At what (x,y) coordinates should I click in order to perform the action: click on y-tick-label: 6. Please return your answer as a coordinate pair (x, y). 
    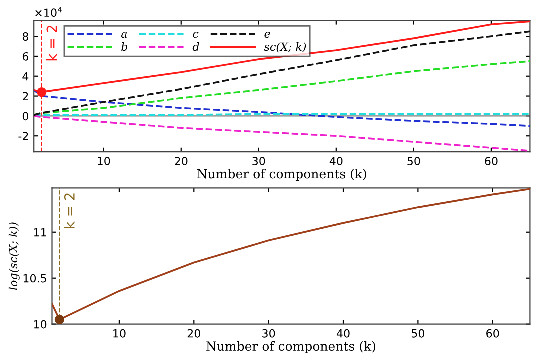
    Looking at the image, I should click on (25, 56).